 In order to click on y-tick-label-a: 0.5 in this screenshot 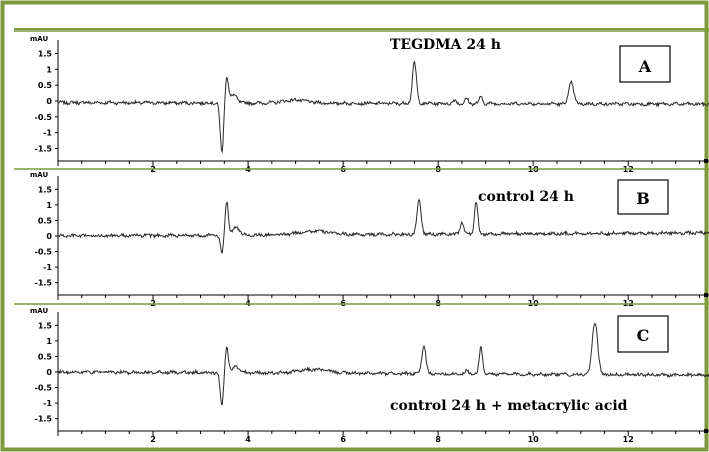, I will do `click(45, 85)`.